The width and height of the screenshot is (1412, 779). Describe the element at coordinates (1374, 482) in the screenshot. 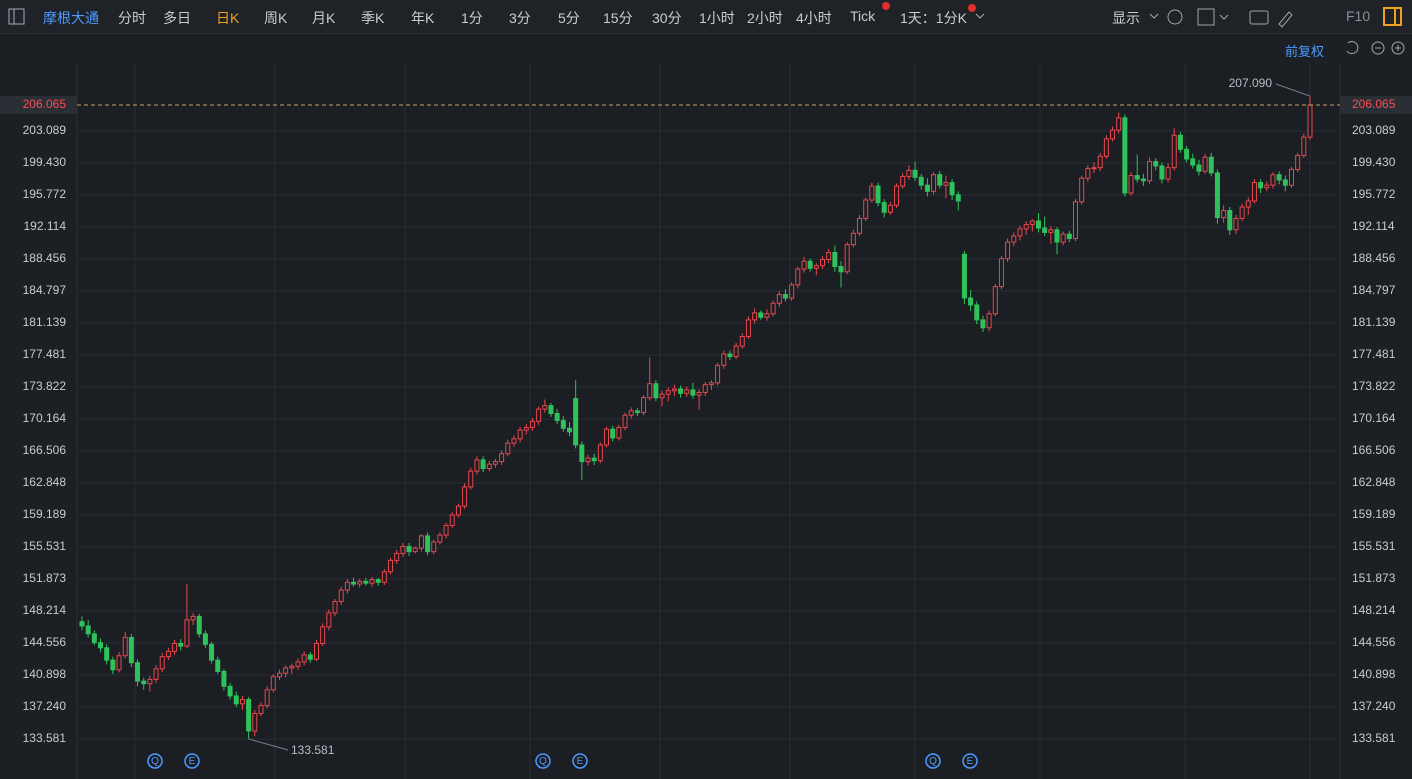

I see `y-tick-label: 162.848` at that location.